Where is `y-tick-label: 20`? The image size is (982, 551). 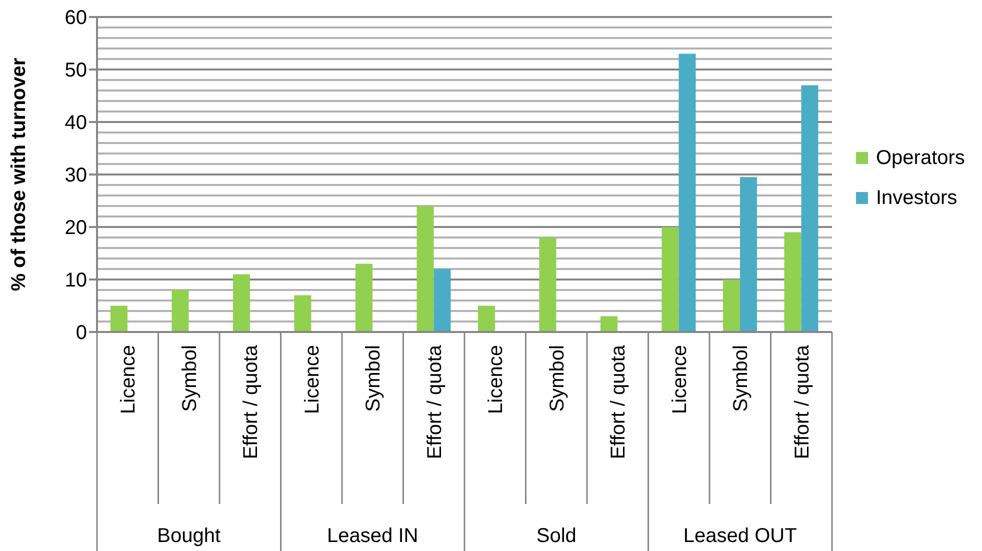
y-tick-label: 20 is located at coordinates (75, 228).